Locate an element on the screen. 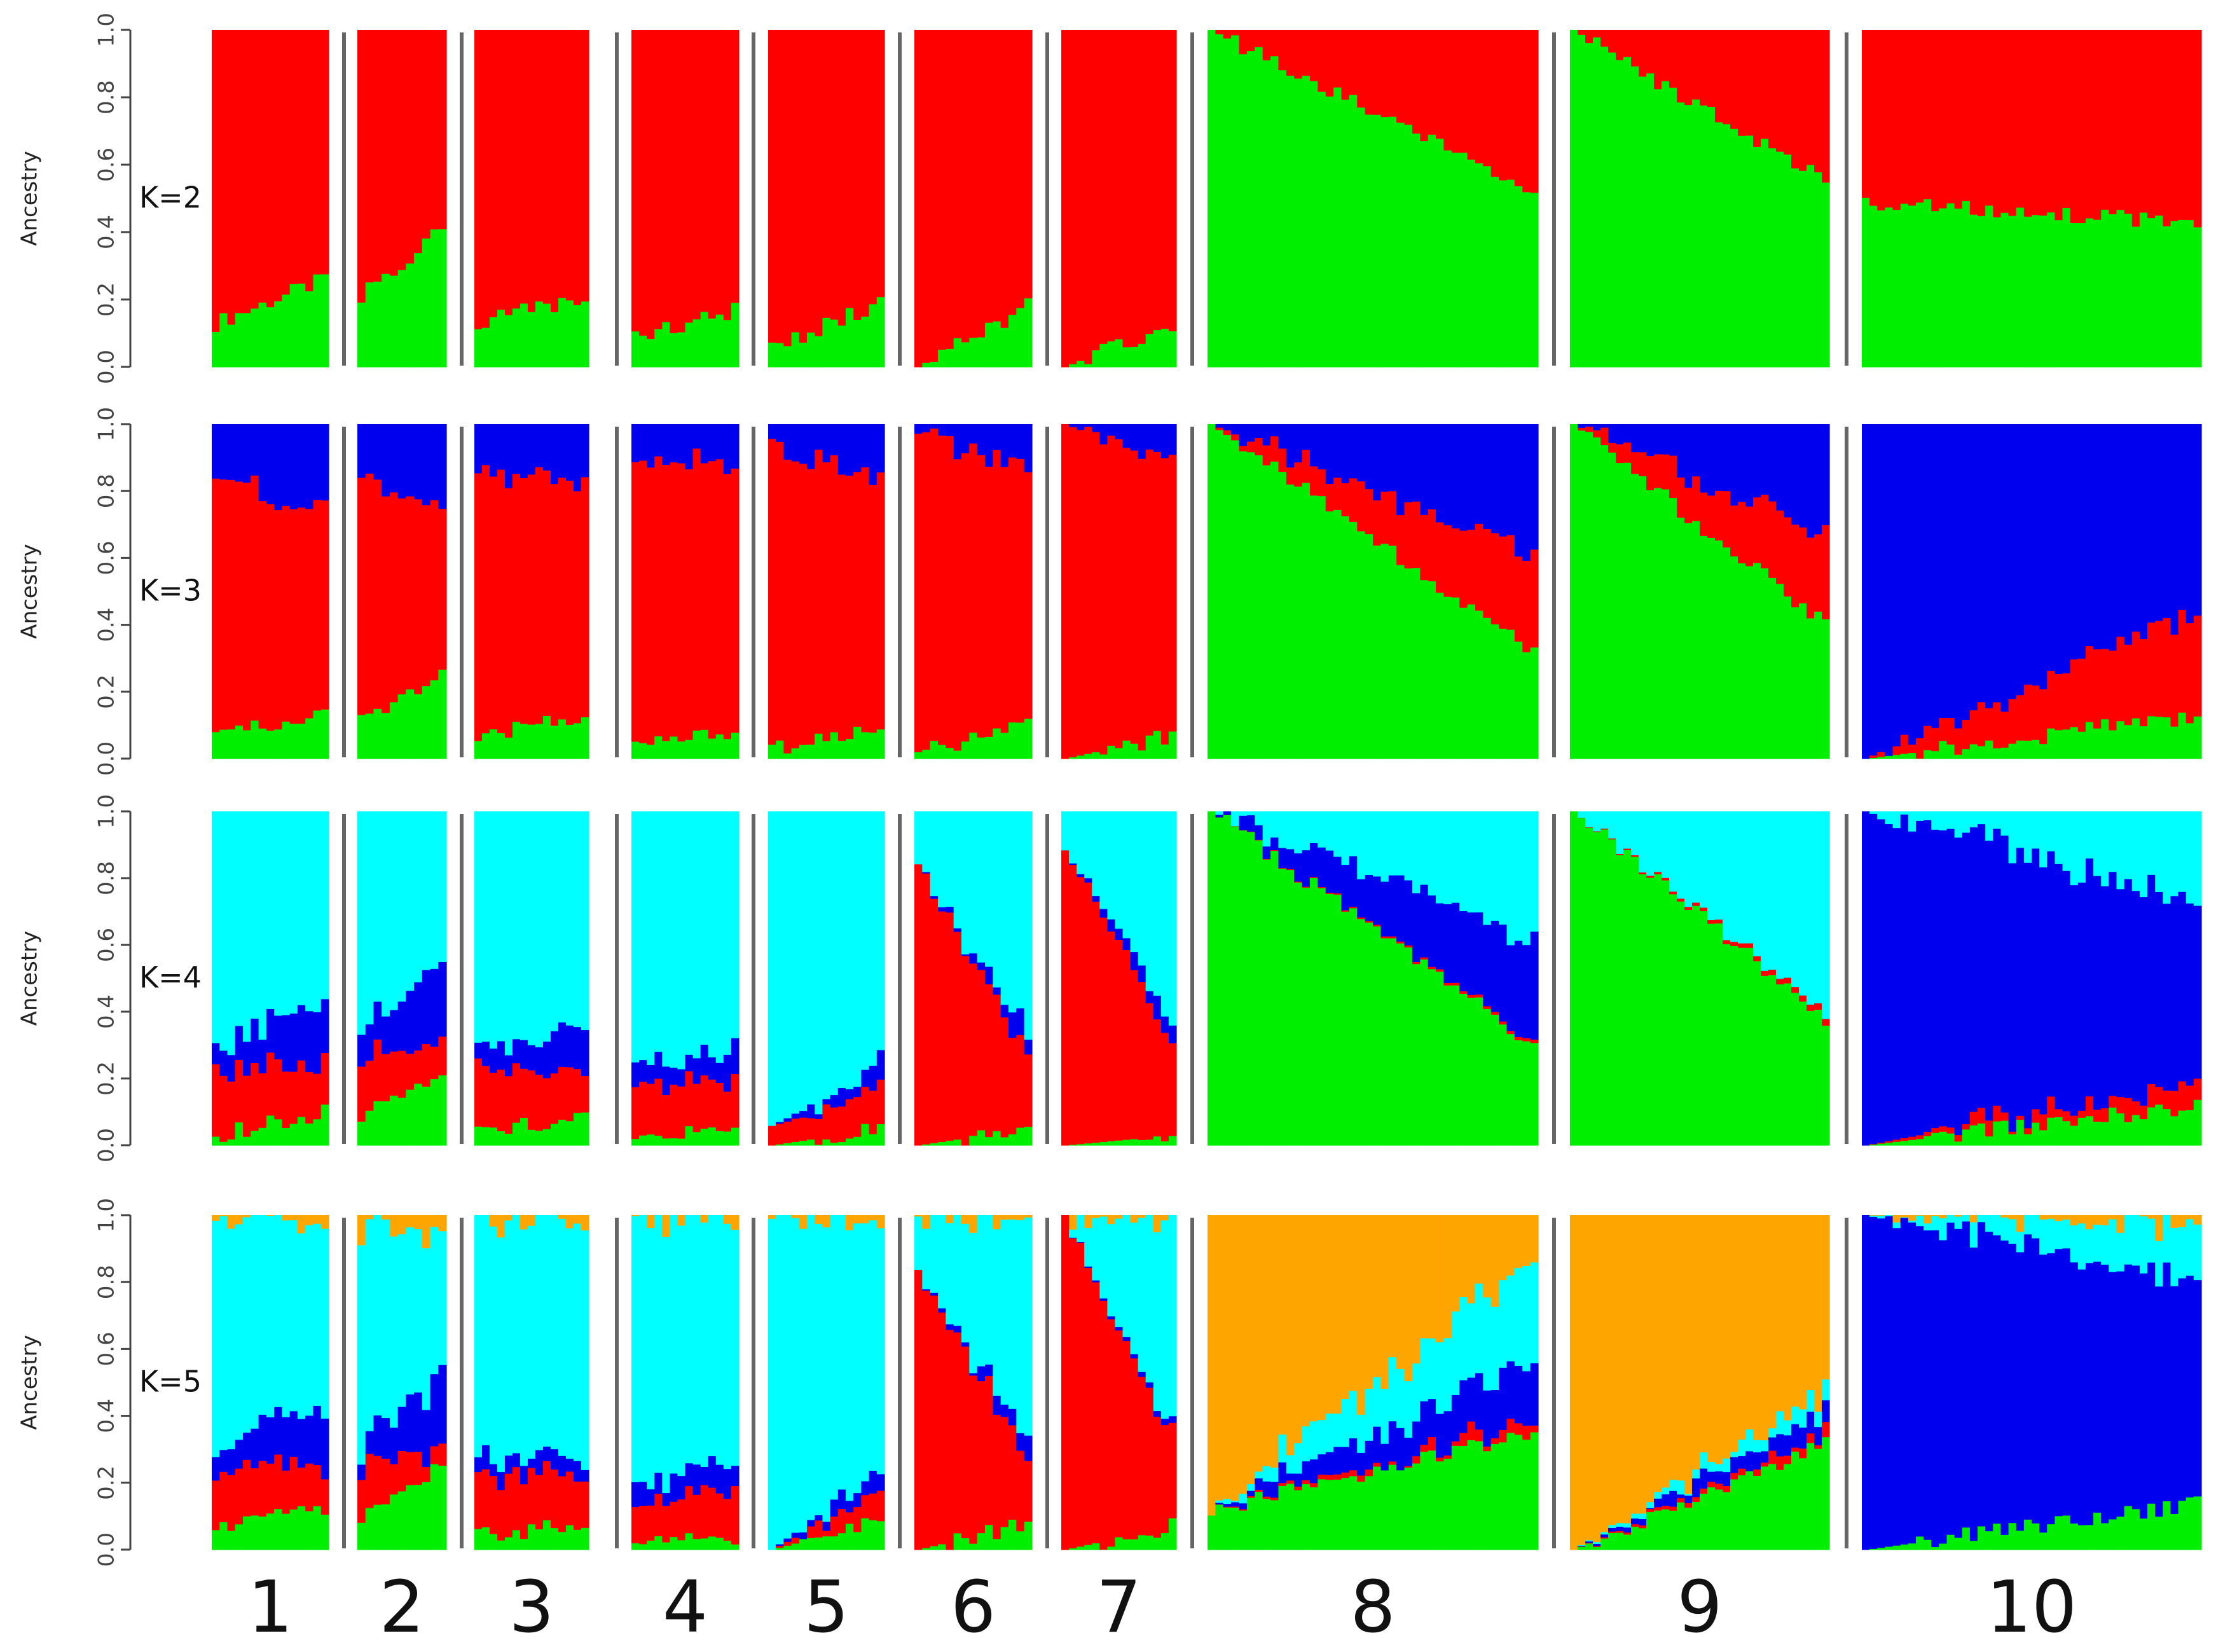 Image resolution: width=2223 pixels, height=1652 pixels. k-label: K=2 is located at coordinates (170, 198).